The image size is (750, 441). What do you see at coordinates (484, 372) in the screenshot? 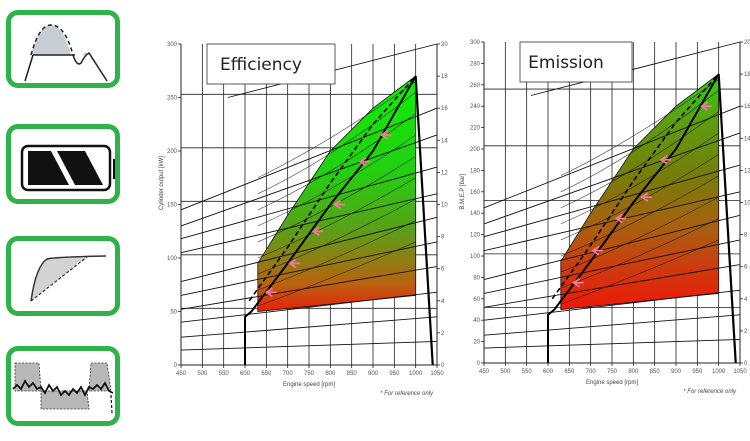
I see `svg-text: 450` at bounding box center [484, 372].